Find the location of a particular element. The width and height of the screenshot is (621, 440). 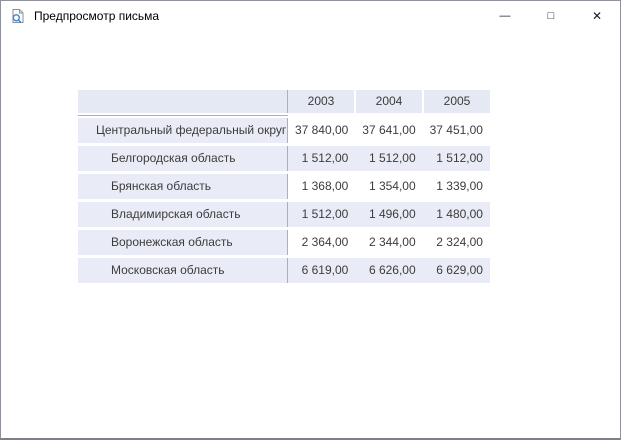

year-columns: 2003 2004 2005 is located at coordinates (389, 101).